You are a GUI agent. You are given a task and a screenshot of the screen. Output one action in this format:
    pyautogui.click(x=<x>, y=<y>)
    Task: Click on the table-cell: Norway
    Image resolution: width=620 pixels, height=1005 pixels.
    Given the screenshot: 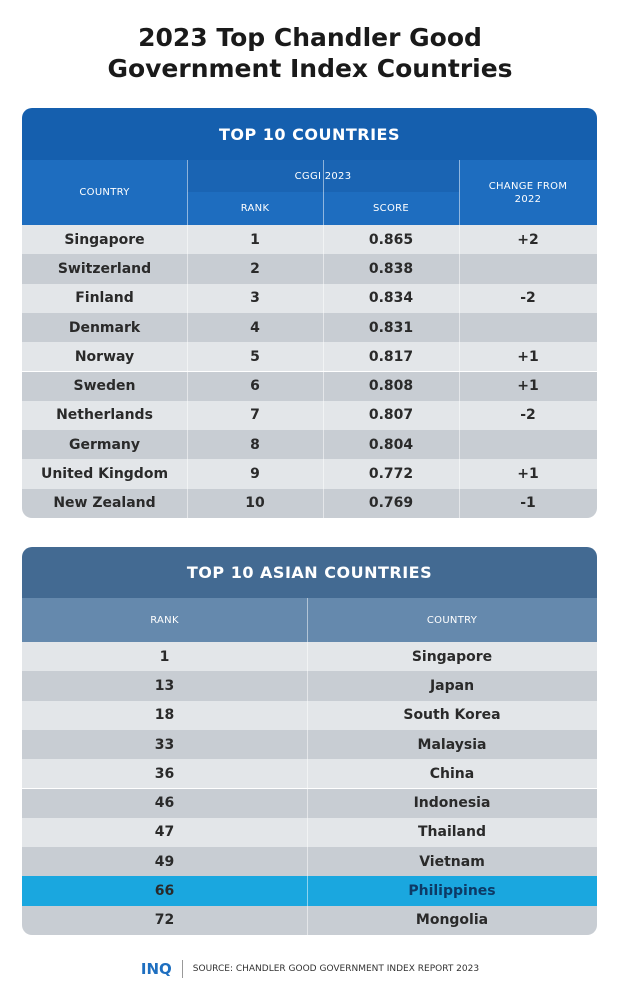 What is the action you would take?
    pyautogui.click(x=104, y=356)
    